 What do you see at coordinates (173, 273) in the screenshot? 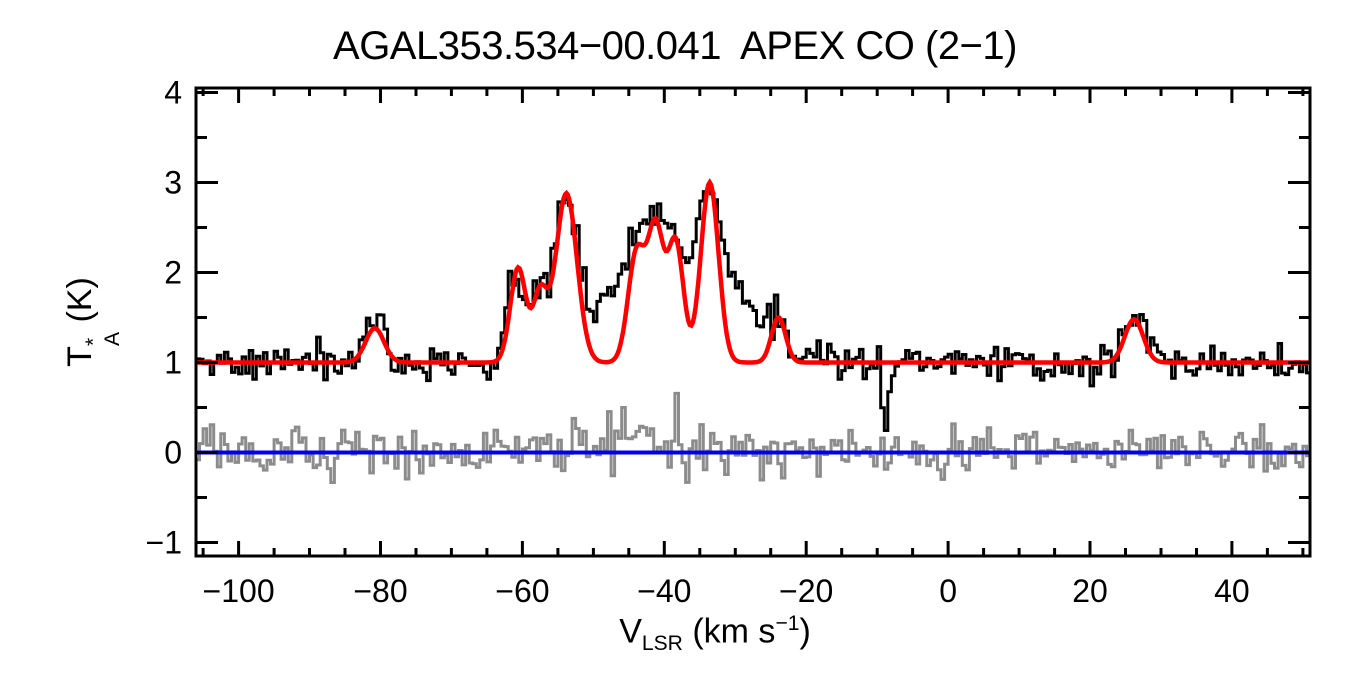
I see `y-tick-label: 2` at bounding box center [173, 273].